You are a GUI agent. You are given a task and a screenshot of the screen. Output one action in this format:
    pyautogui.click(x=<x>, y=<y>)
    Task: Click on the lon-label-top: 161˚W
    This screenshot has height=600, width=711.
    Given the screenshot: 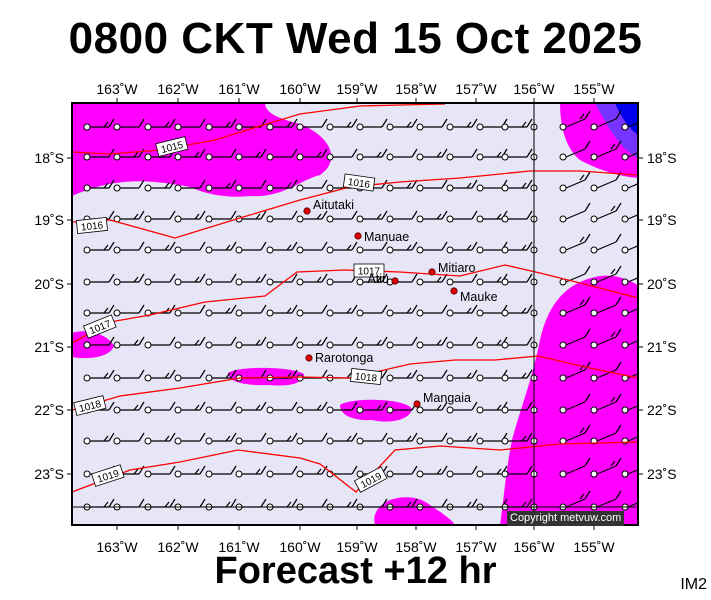 What is the action you would take?
    pyautogui.click(x=239, y=89)
    